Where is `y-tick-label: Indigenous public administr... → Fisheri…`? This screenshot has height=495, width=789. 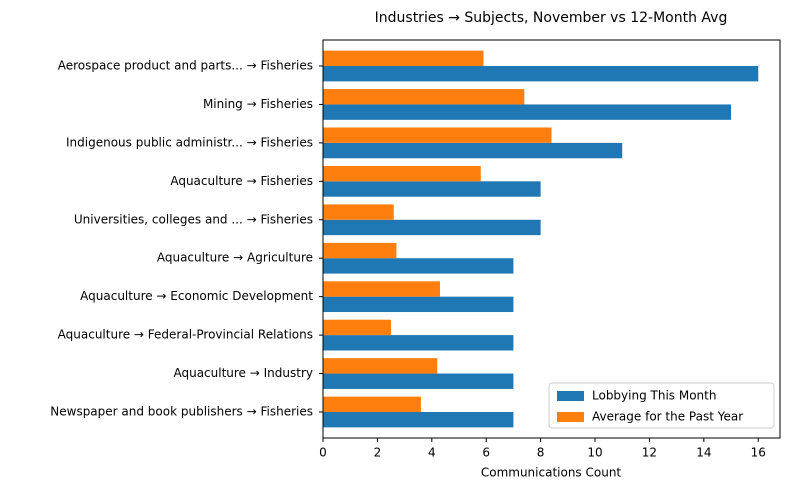 y-tick-label: Indigenous public administr... → Fisheri… is located at coordinates (189, 142).